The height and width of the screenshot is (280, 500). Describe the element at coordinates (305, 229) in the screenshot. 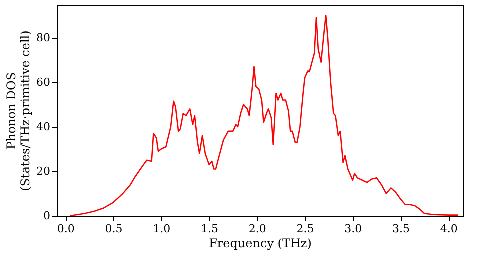

I see `x-tick-label: 2.5` at that location.